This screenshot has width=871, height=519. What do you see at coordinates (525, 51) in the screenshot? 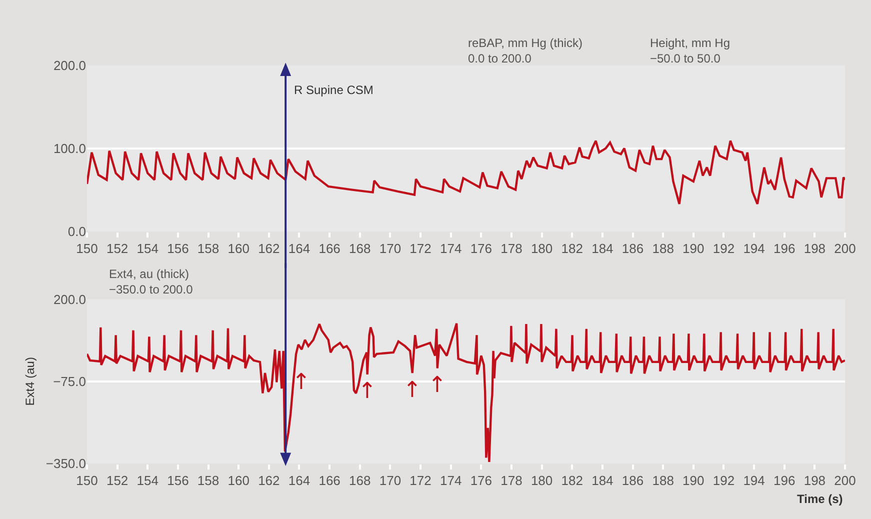
I see `annotation: reBAP, mm Hg (thick) 0.0 to 200.0` at bounding box center [525, 51].